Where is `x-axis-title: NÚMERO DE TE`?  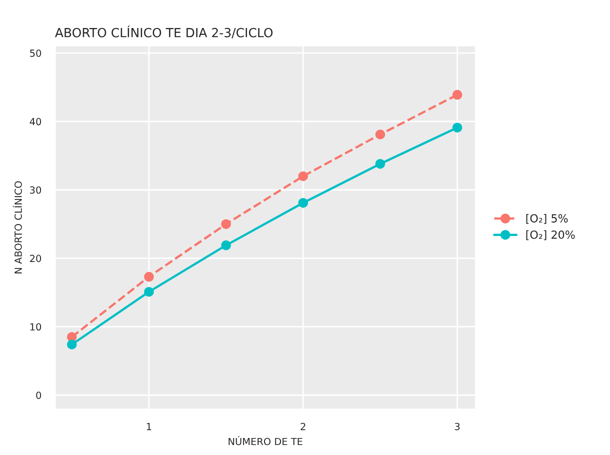
x-axis-title: NÚMERO DE TE is located at coordinates (265, 441).